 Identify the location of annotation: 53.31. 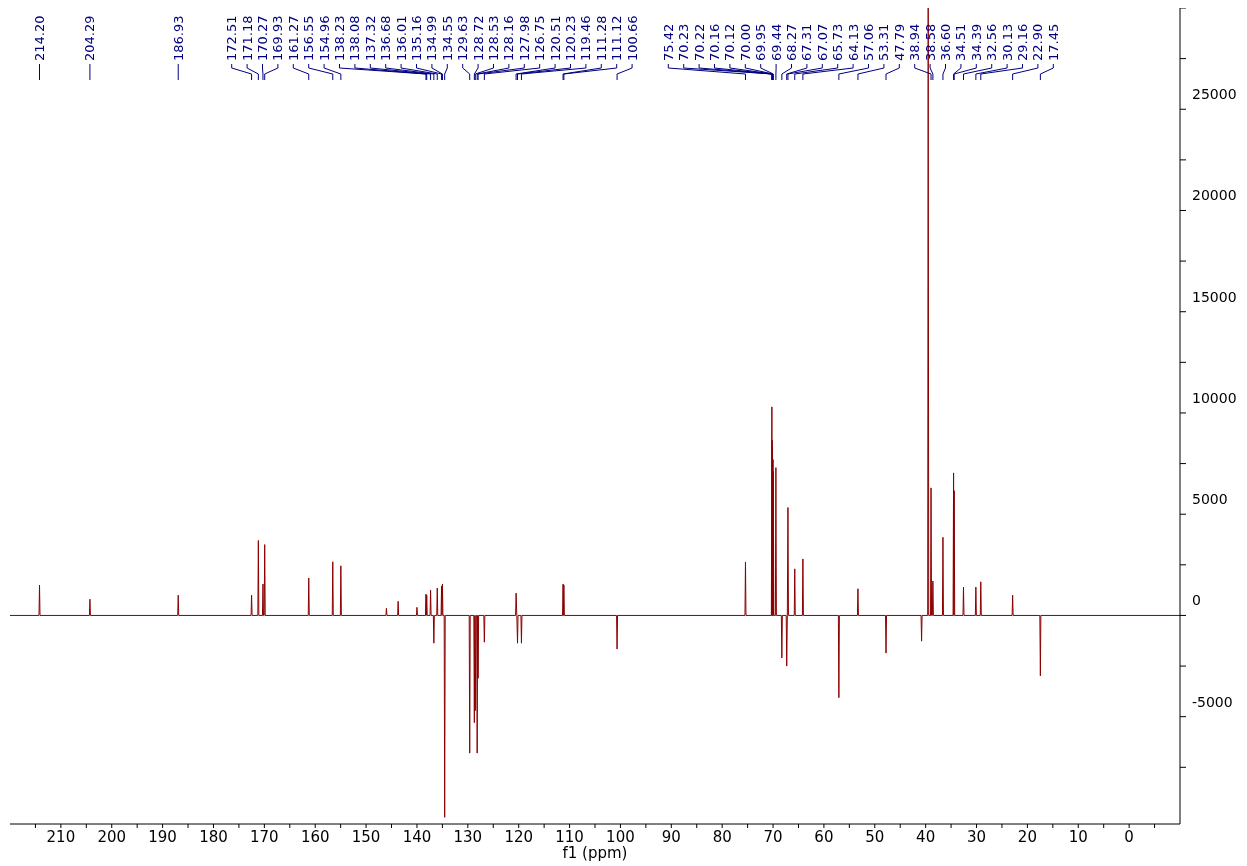
(884, 42).